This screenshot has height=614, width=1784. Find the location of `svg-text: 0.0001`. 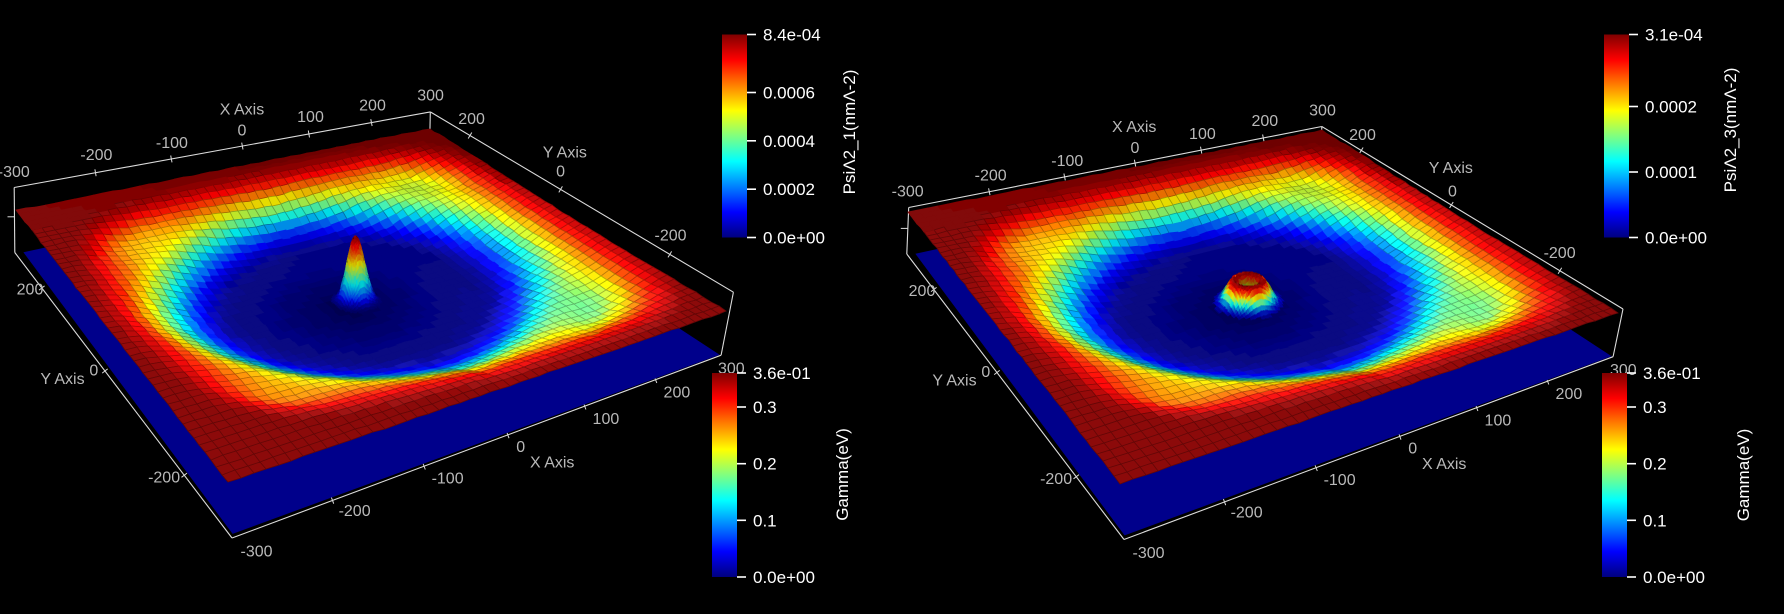

svg-text: 0.0001 is located at coordinates (1671, 172).